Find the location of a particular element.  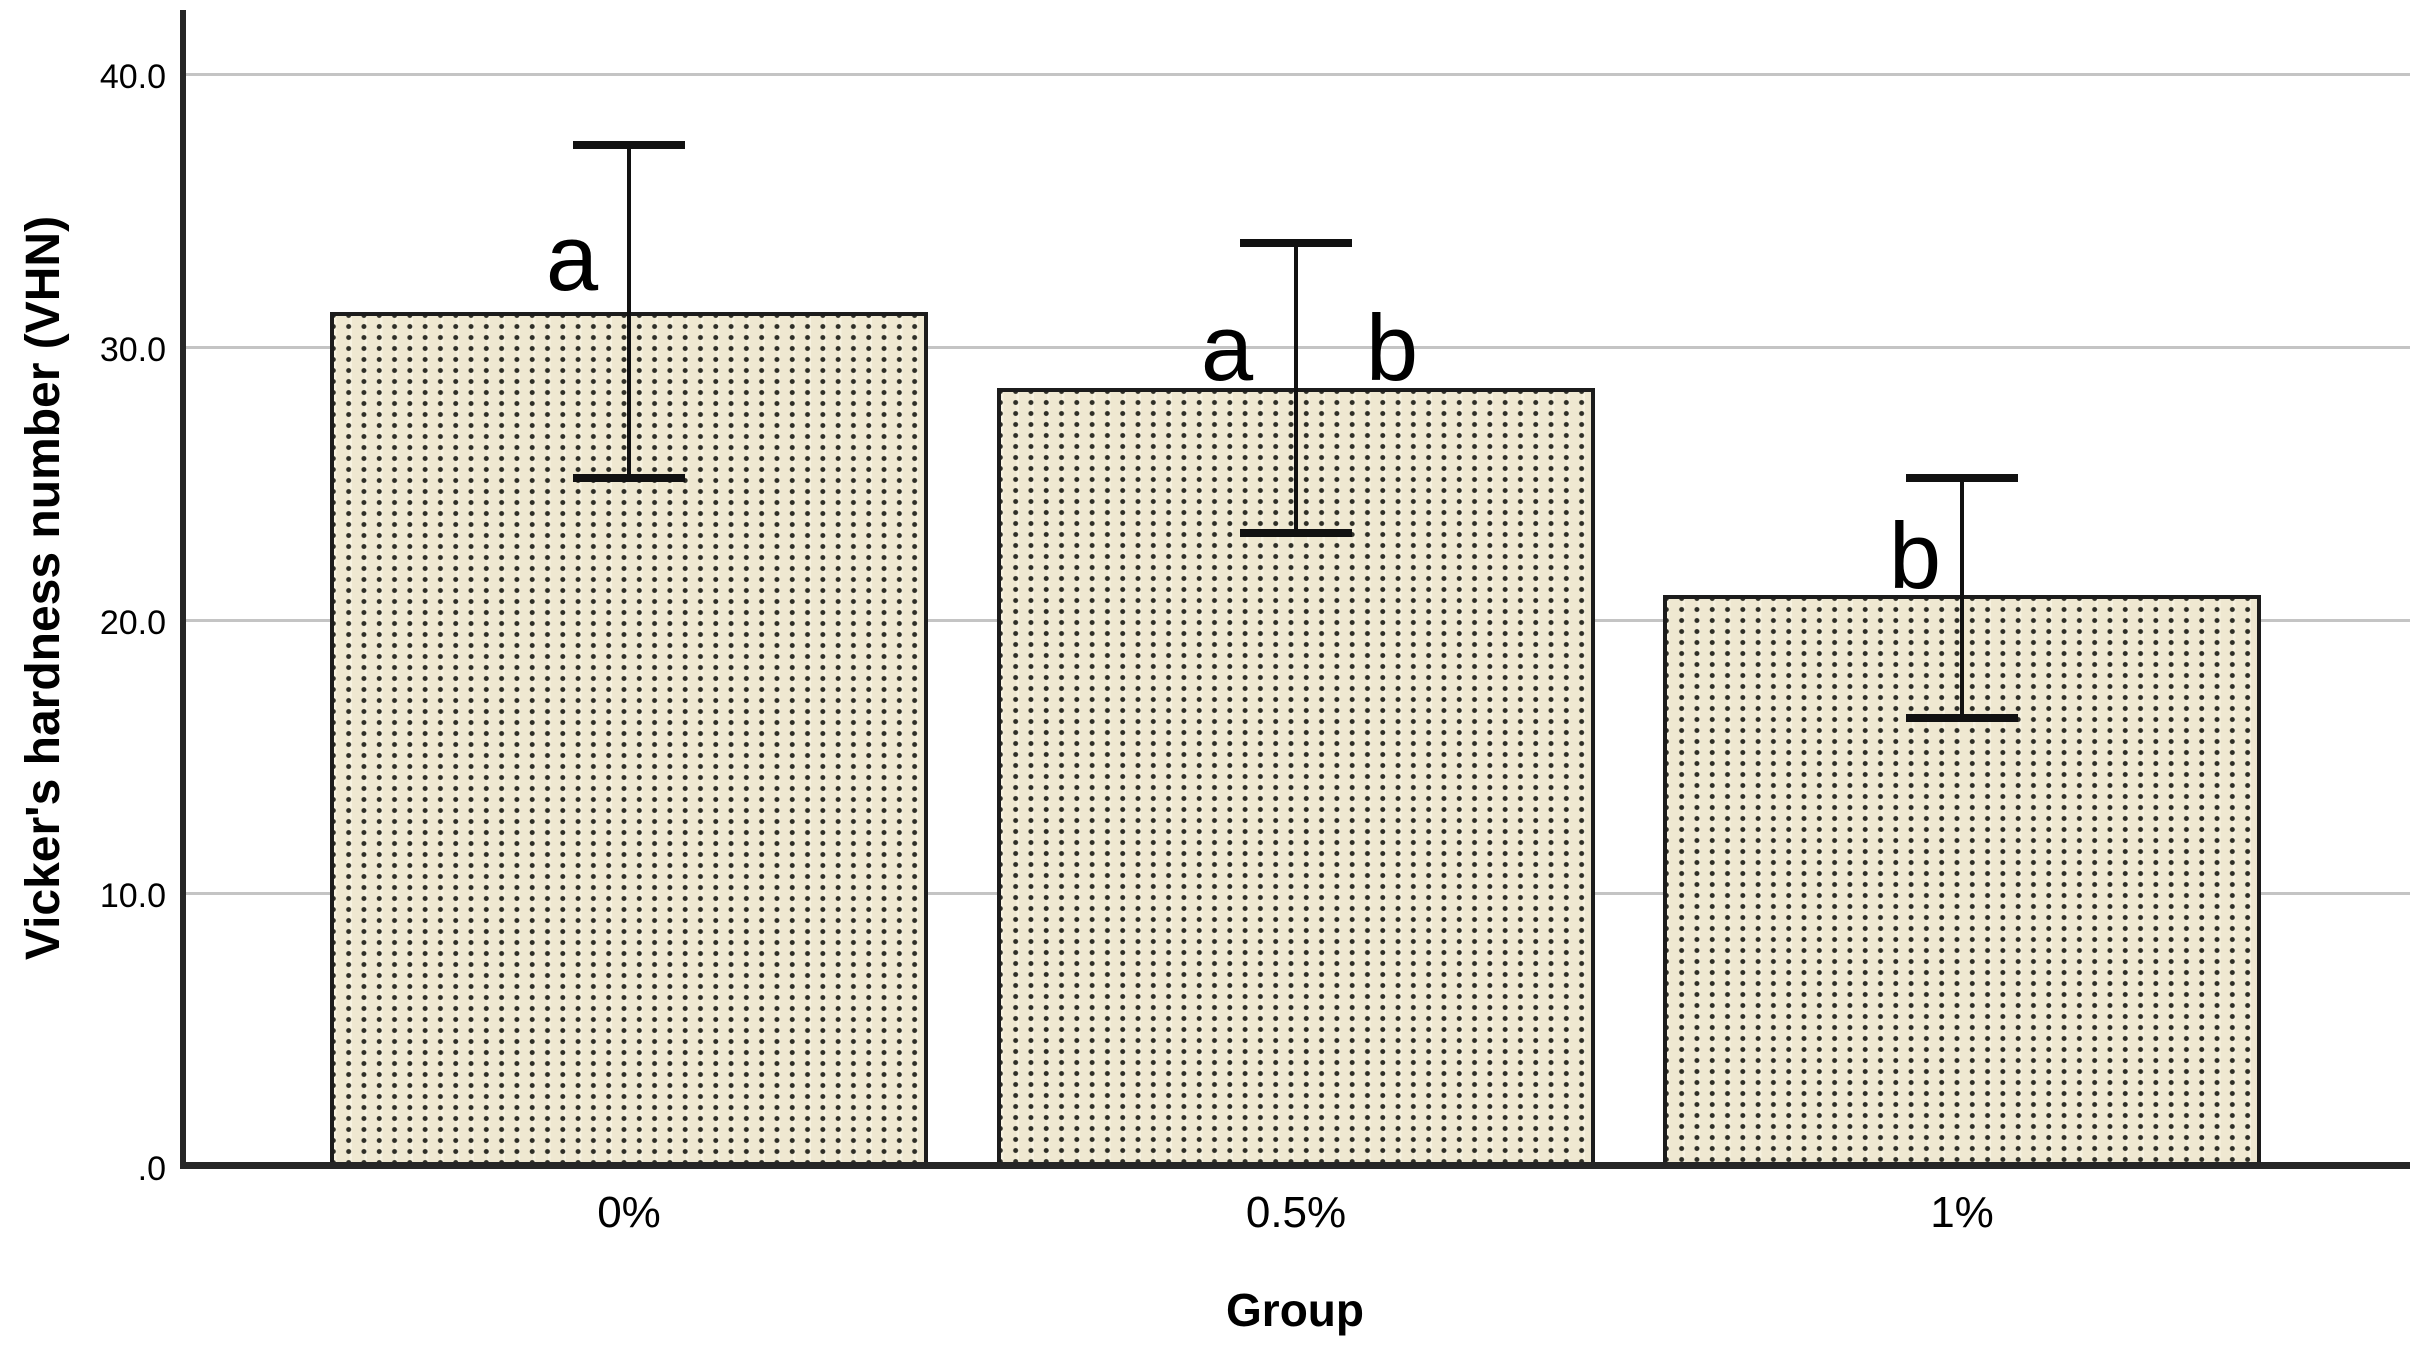

x-tick-label: 0% is located at coordinates (629, 1212).